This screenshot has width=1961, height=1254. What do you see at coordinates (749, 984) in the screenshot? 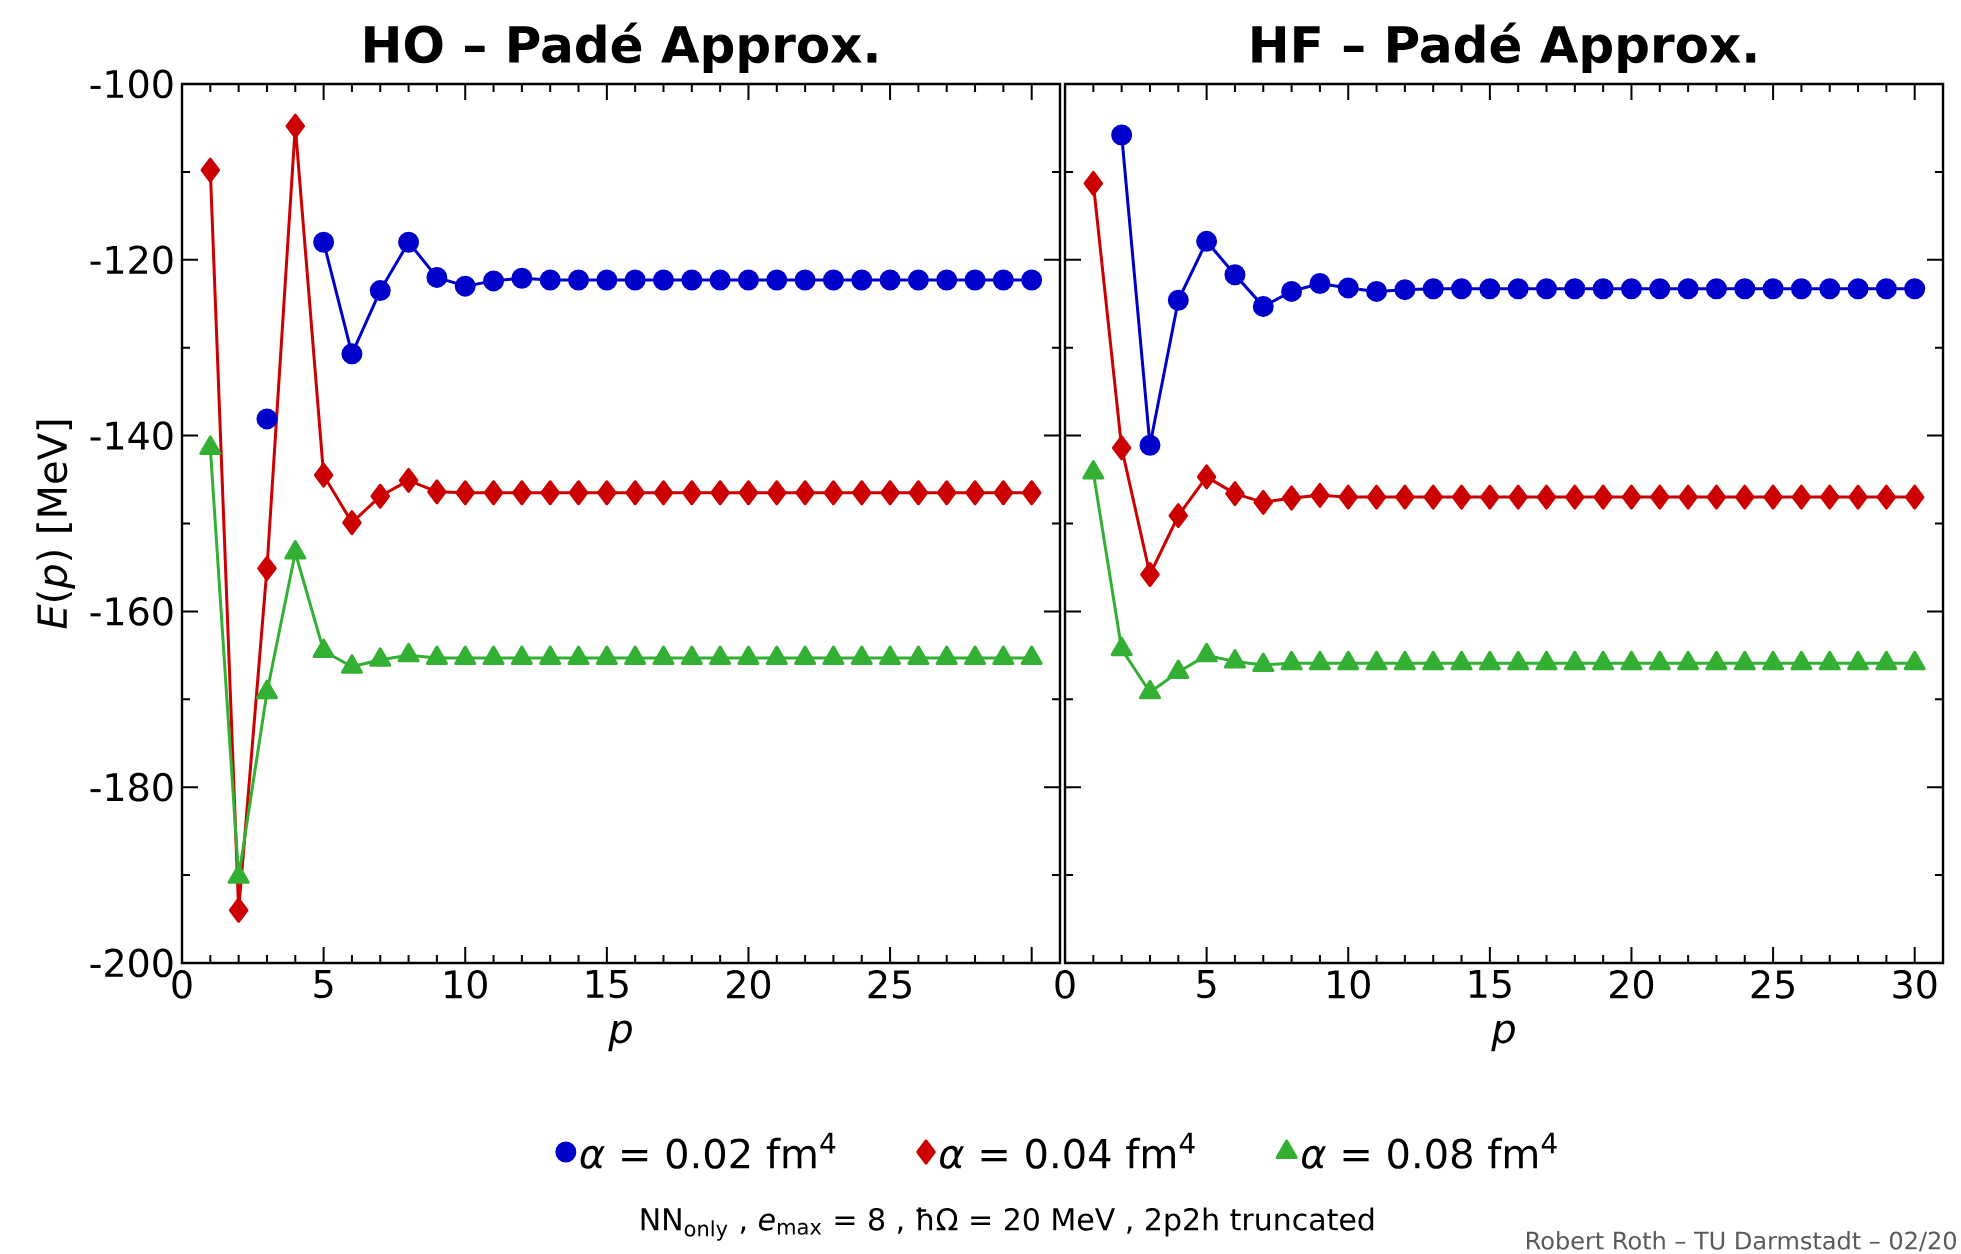
I see `x-tick-label: 20` at bounding box center [749, 984].